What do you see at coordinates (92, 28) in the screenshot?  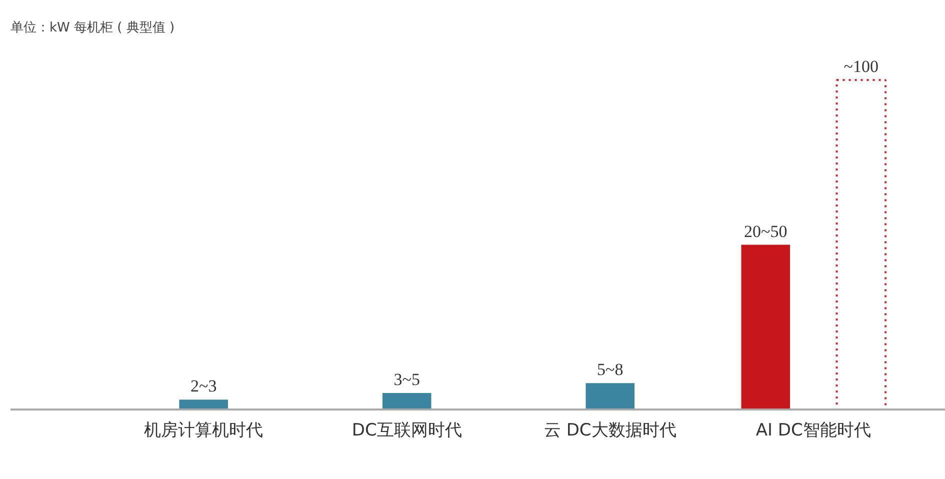 I see `chart-title: 单位：kW 每机柜 ( 典型值 )` at bounding box center [92, 28].